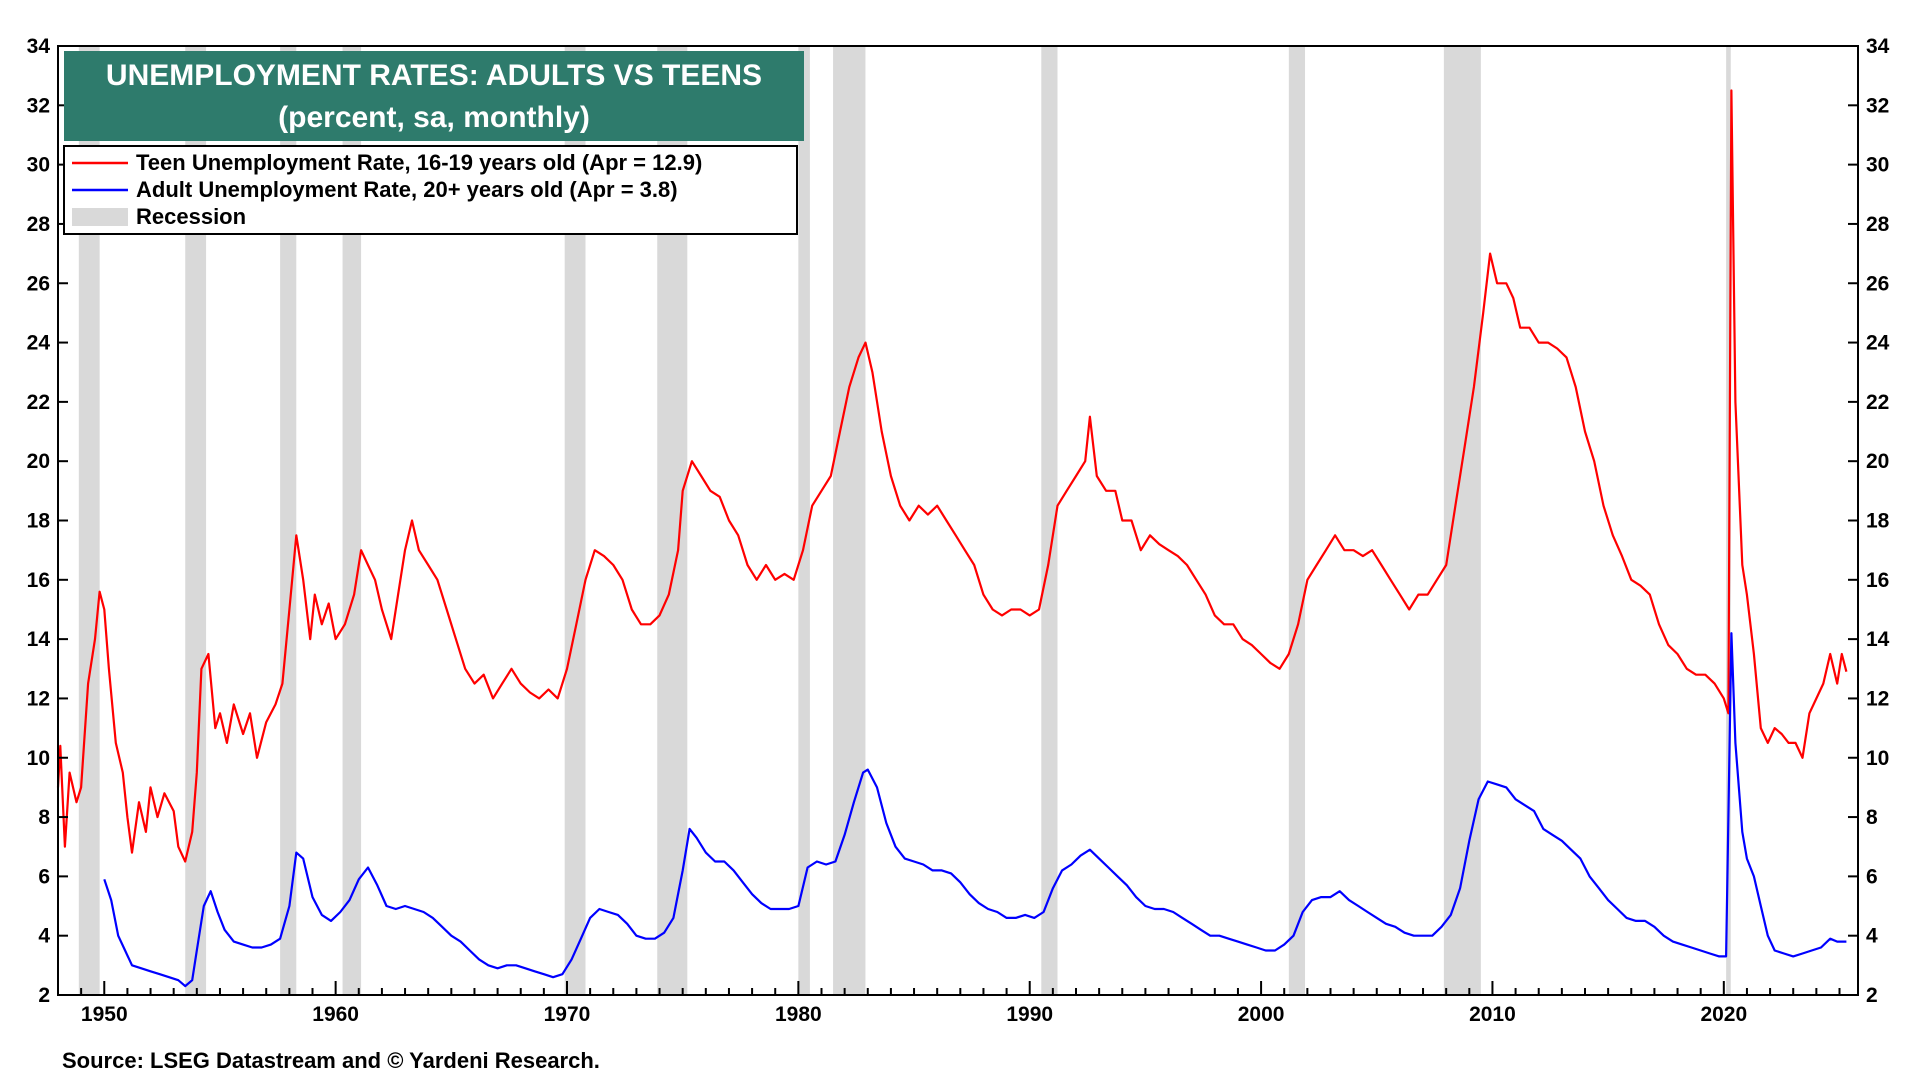 The image size is (1920, 1085). Describe the element at coordinates (434, 75) in the screenshot. I see `chart-title: UNEMPLOYMENT RATES: ADULTS VS TEENS` at that location.